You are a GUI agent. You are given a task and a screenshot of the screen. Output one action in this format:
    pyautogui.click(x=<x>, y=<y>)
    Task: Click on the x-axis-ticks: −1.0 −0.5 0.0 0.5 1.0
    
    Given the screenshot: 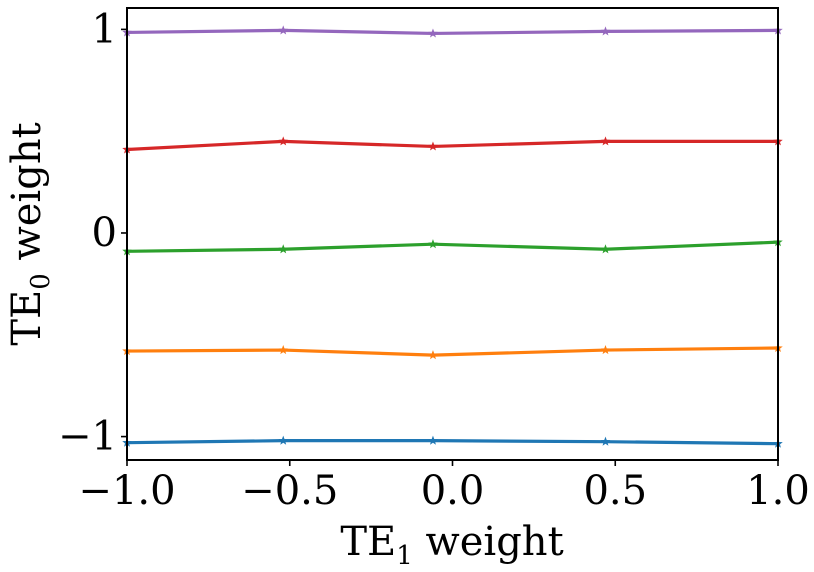 What is the action you would take?
    pyautogui.click(x=444, y=487)
    